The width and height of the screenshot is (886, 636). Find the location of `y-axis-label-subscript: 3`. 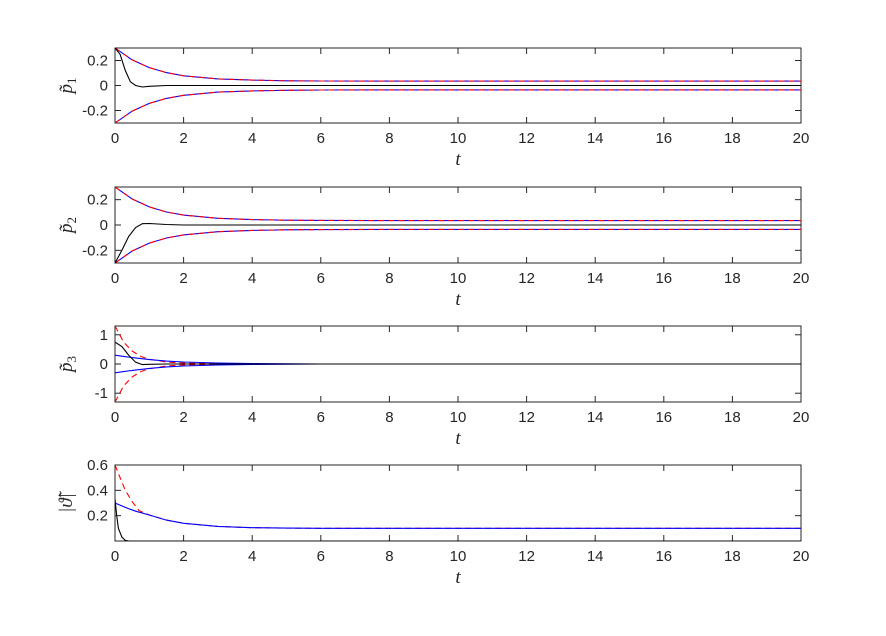

y-axis-label-subscript: 3 is located at coordinates (71, 359).